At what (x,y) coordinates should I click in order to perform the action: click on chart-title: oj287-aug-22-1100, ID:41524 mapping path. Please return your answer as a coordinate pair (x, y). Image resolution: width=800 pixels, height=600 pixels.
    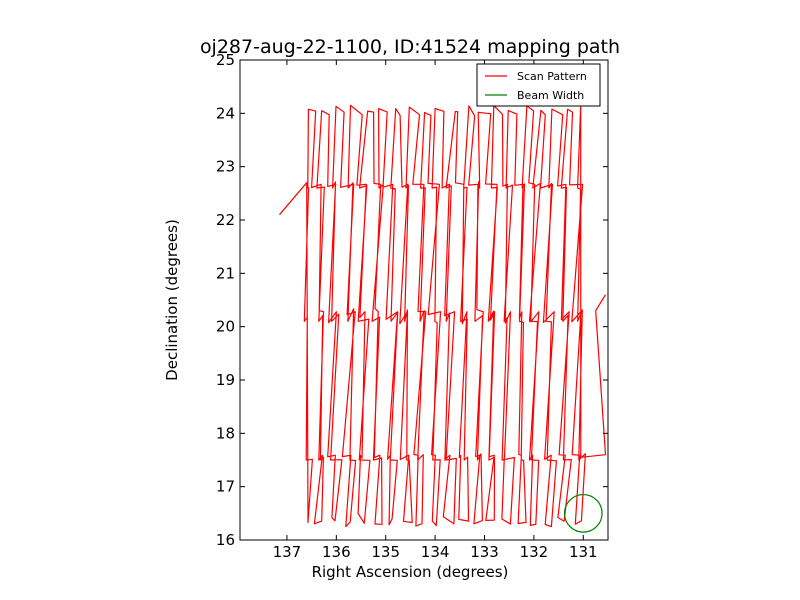
    Looking at the image, I should click on (410, 47).